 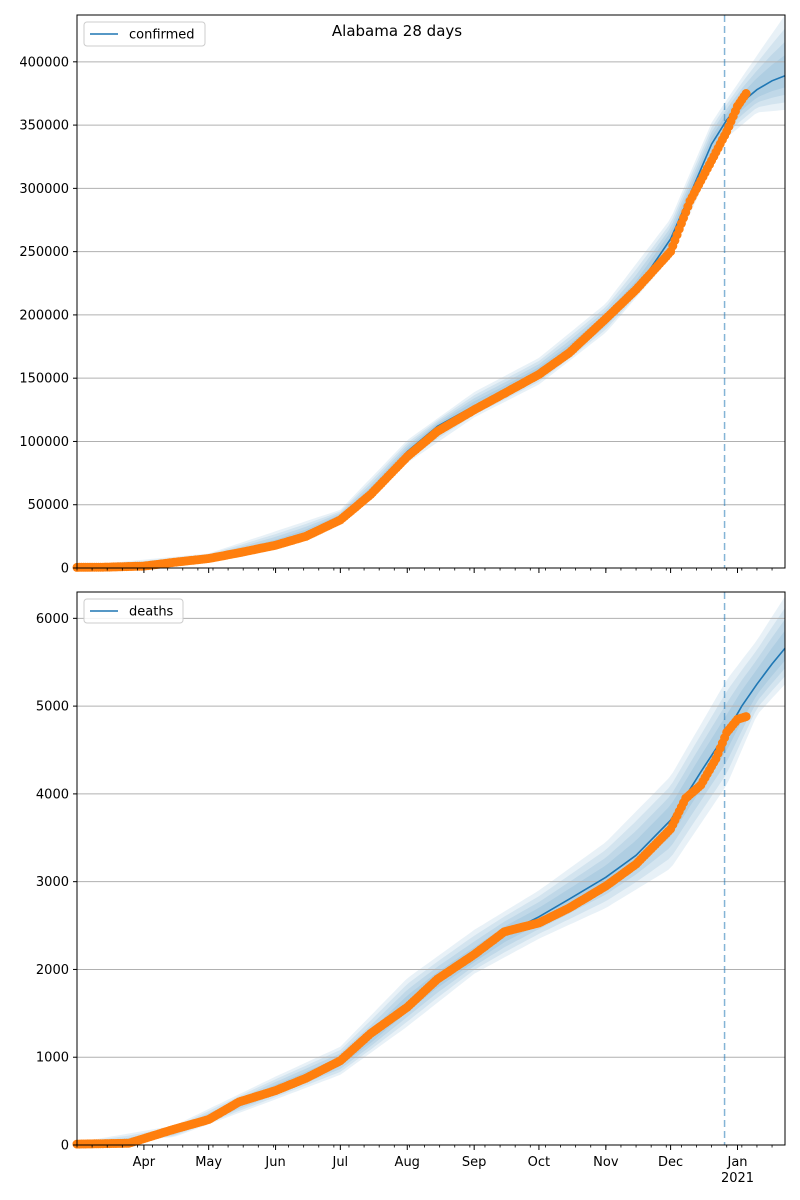 What do you see at coordinates (474, 1162) in the screenshot?
I see `x-tick-label: Sep` at bounding box center [474, 1162].